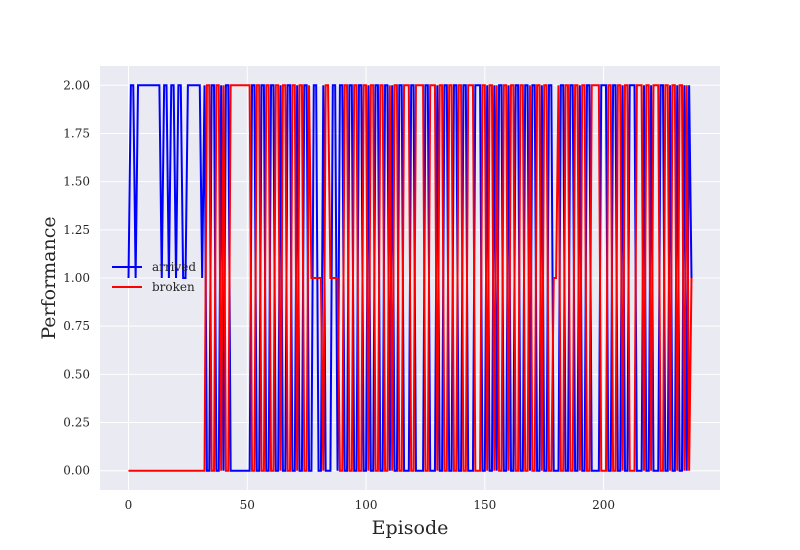 Image resolution: width=800 pixels, height=550 pixels. What do you see at coordinates (76, 230) in the screenshot?
I see `y-tick-label: 1.25` at bounding box center [76, 230].